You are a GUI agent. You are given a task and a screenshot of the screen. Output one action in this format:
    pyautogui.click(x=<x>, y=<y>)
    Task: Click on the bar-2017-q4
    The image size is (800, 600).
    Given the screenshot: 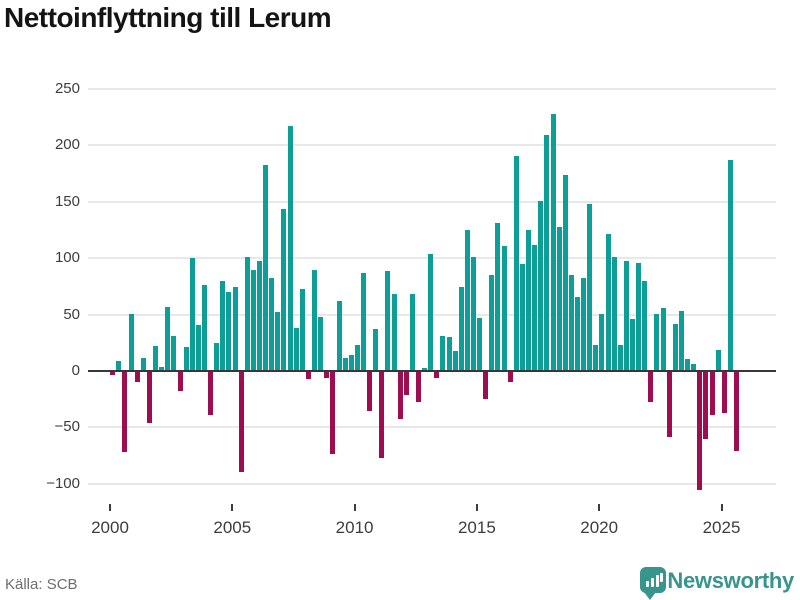 What is the action you would take?
    pyautogui.click(x=547, y=252)
    